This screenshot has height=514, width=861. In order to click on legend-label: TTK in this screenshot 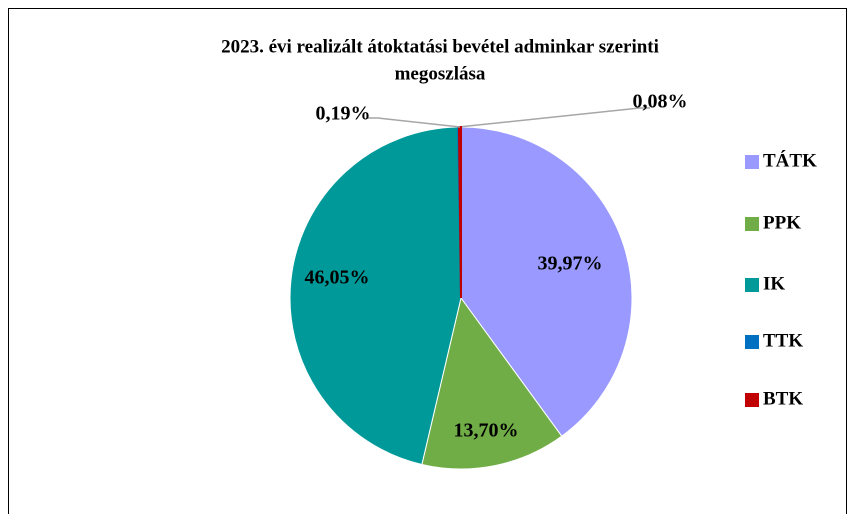, I will do `click(783, 340)`.